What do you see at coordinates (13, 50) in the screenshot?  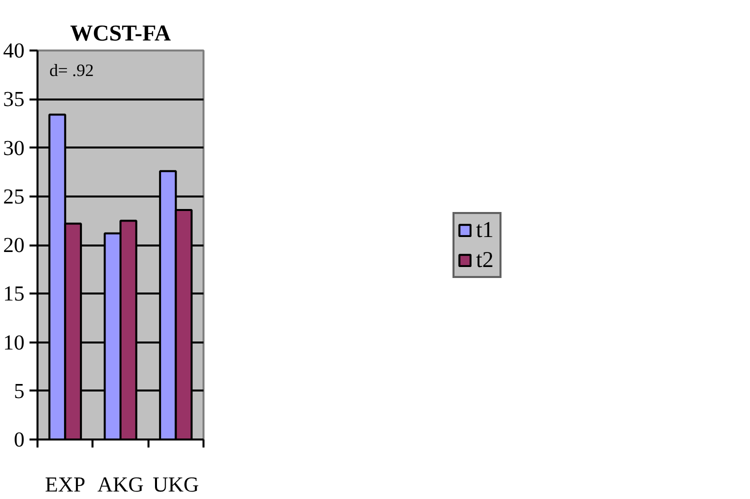 I see `y-tick-label: 40` at bounding box center [13, 50].